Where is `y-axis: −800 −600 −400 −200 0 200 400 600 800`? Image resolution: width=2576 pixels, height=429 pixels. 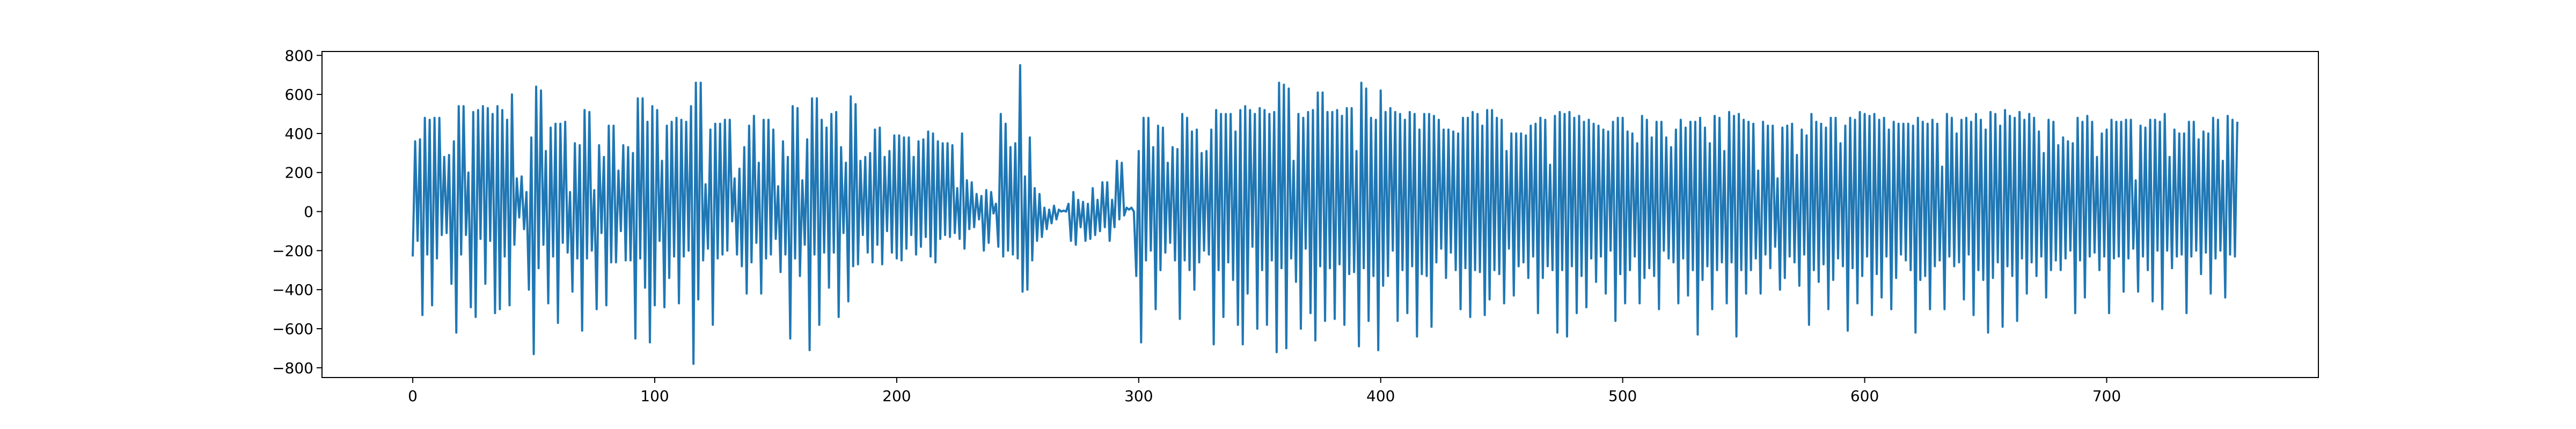 y-axis: −800 −600 −400 −200 0 200 400 600 800 is located at coordinates (297, 212).